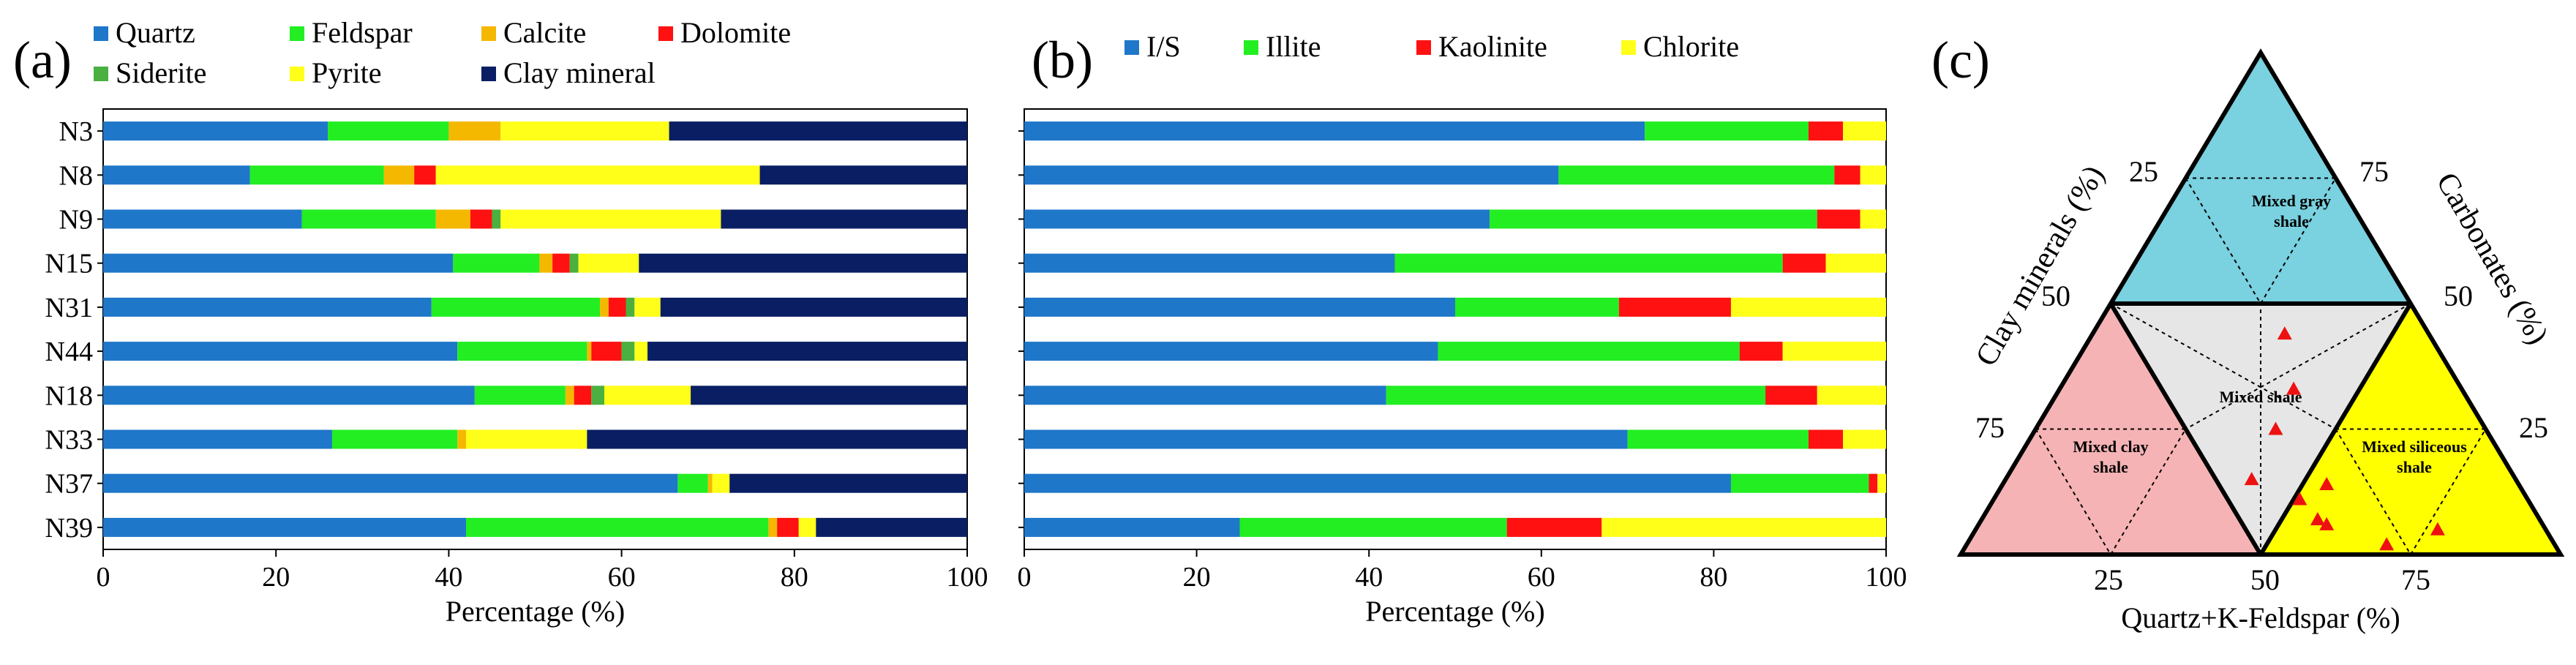 Image resolution: width=2576 pixels, height=665 pixels. Describe the element at coordinates (1424, 47) in the screenshot. I see `legend-swatch-kaolinite` at that location.